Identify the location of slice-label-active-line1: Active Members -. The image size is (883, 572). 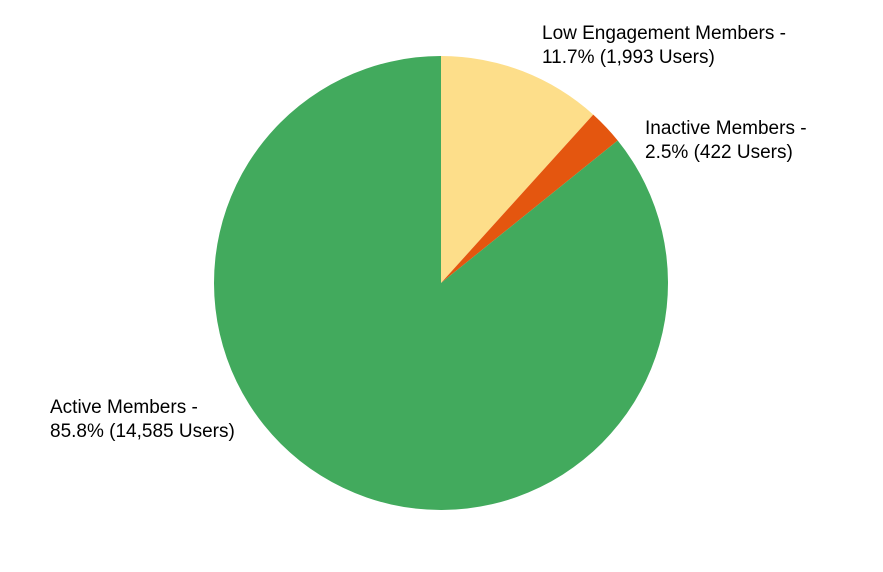
(124, 407).